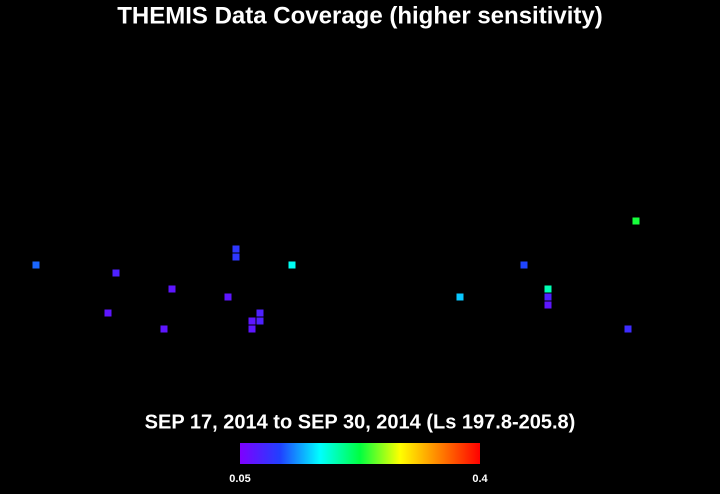 The height and width of the screenshot is (494, 720). Describe the element at coordinates (480, 479) in the screenshot. I see `colorbar-tick-label: 0.4` at that location.